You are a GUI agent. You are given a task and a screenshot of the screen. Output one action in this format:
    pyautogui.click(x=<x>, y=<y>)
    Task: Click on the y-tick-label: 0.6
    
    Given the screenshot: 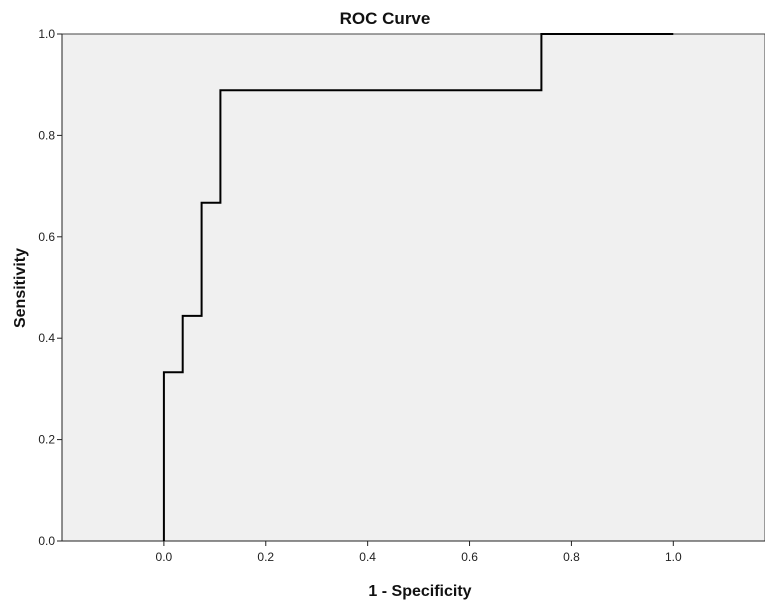 What is the action you would take?
    pyautogui.click(x=46, y=237)
    